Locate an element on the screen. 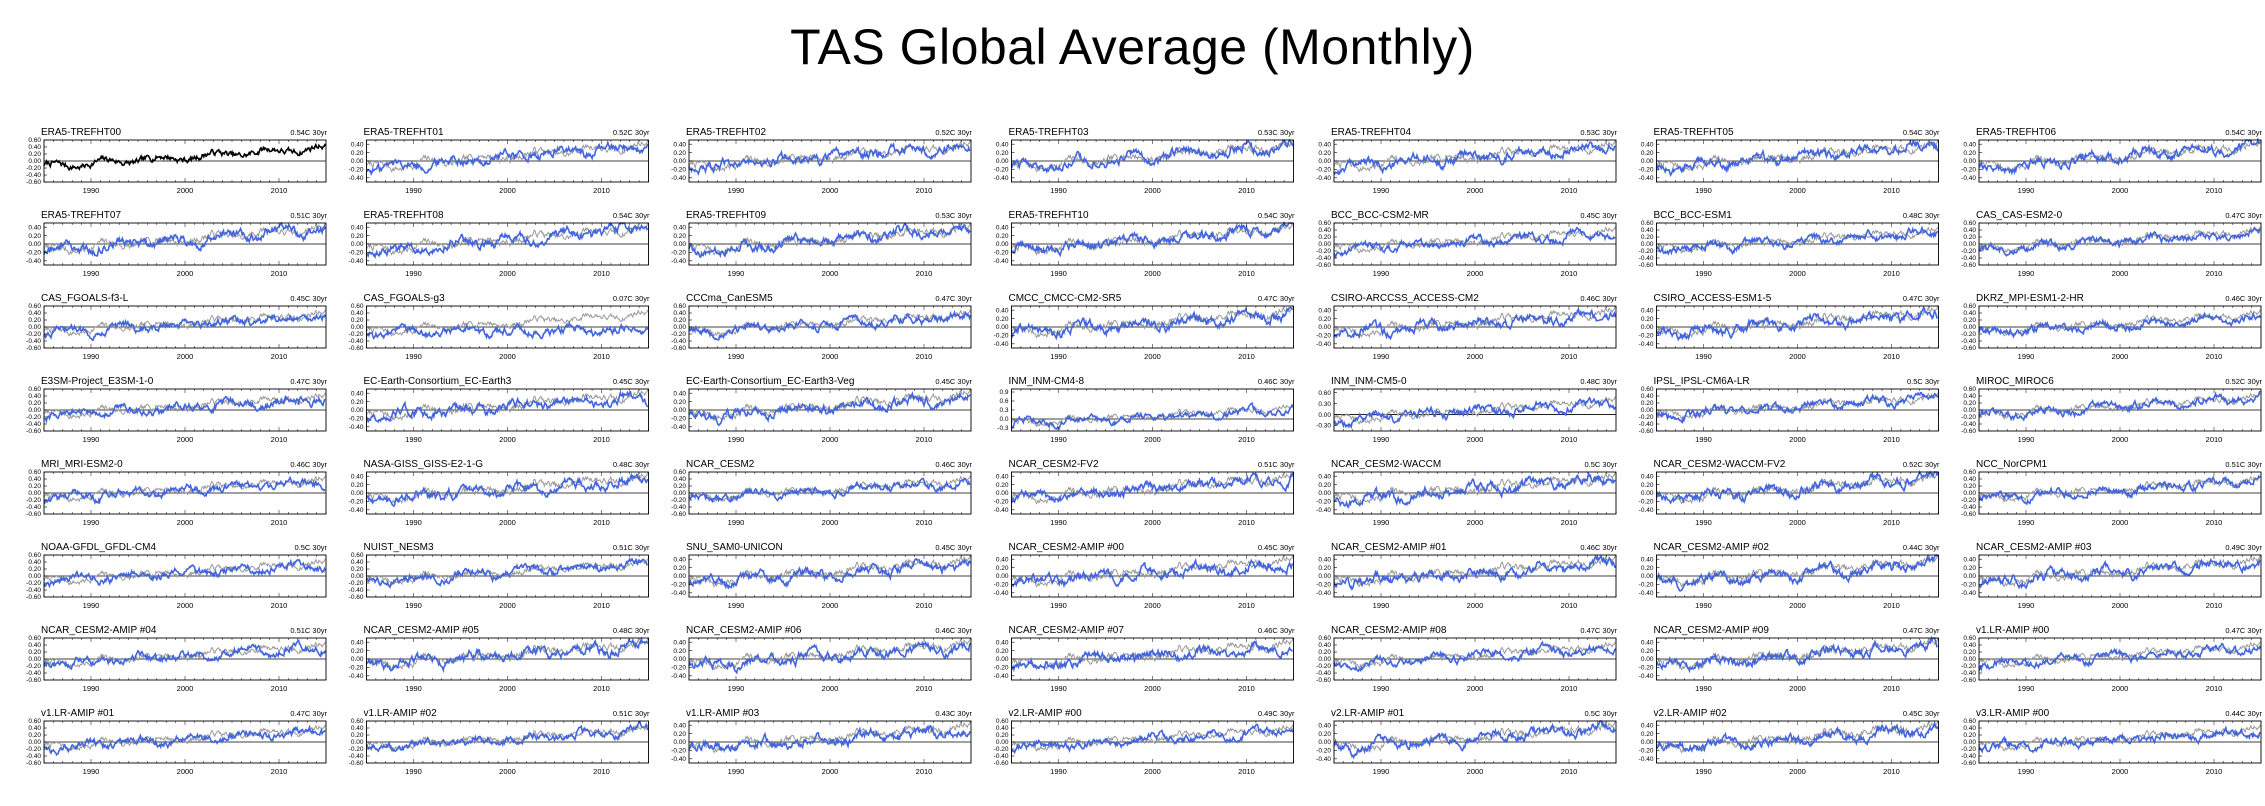 The height and width of the screenshot is (806, 2265). panel-title: ERA5-TREFHT05 is located at coordinates (1694, 132).